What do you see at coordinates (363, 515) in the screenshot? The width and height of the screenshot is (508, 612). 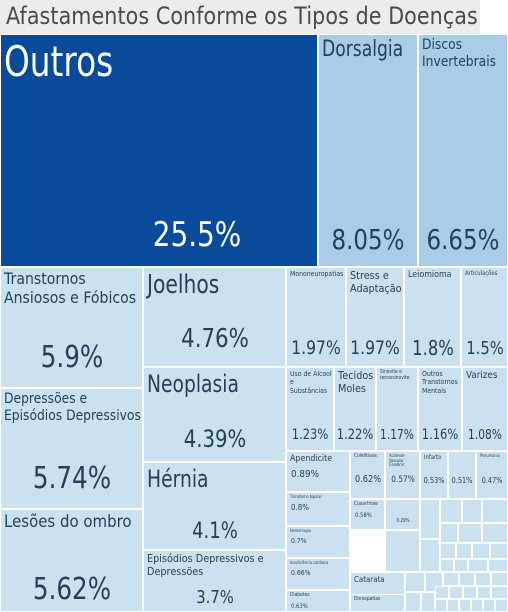 I see `tile-value: 0.58%` at bounding box center [363, 515].